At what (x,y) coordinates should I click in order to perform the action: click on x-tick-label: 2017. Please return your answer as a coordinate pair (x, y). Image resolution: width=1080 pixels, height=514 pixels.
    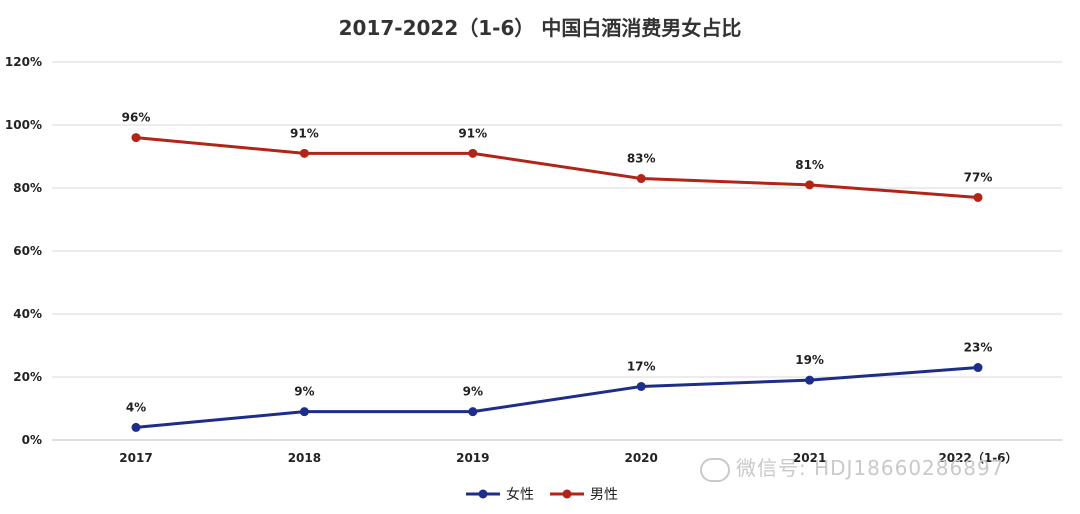
    Looking at the image, I should click on (135, 458).